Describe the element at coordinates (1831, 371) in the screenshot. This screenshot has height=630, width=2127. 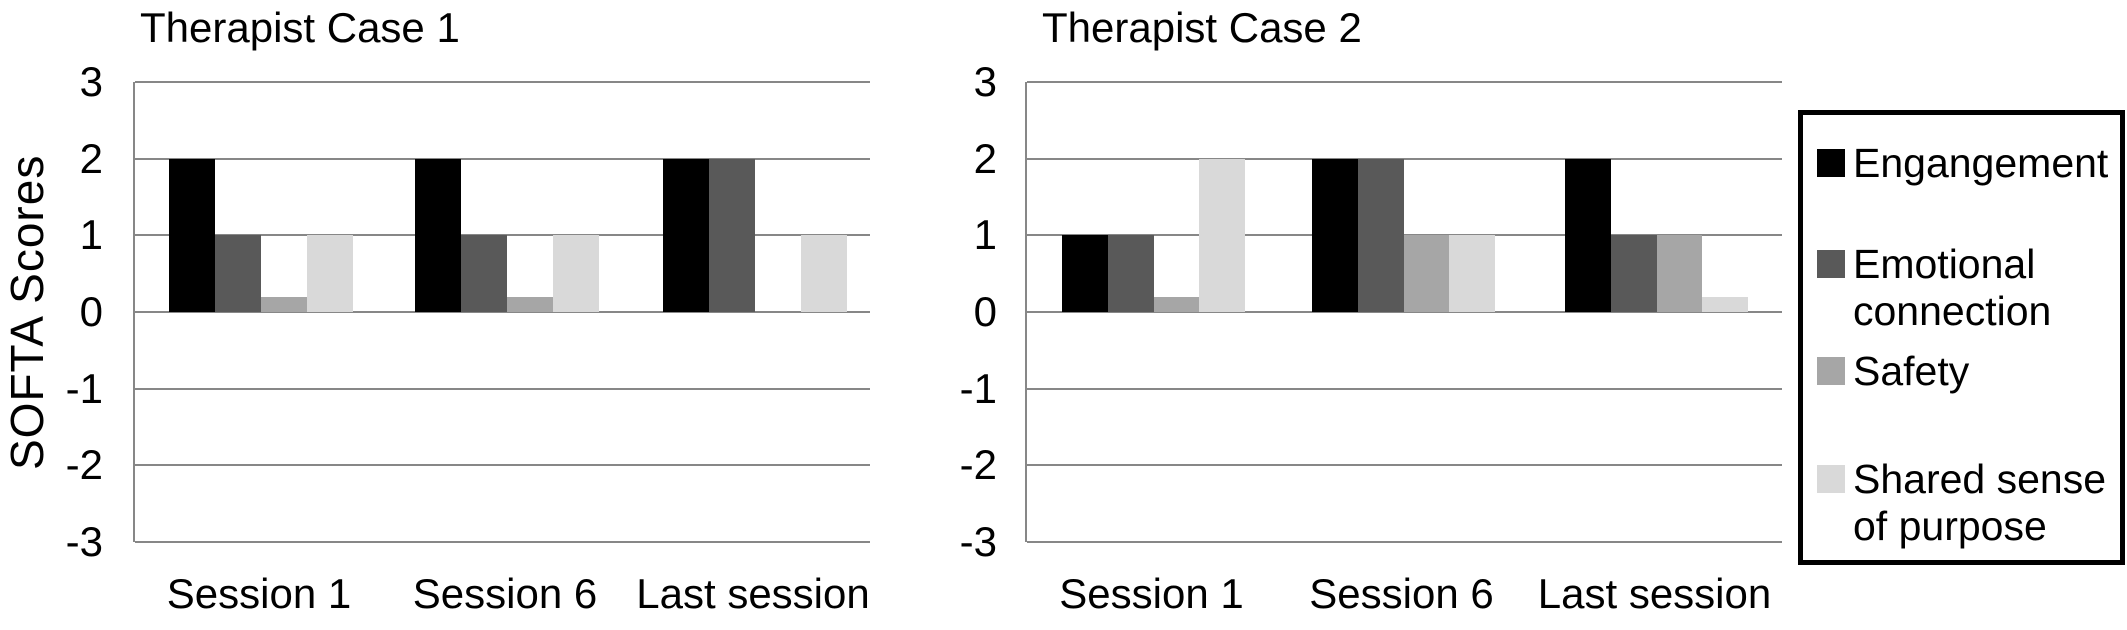
I see `safety-swatch-icon` at that location.